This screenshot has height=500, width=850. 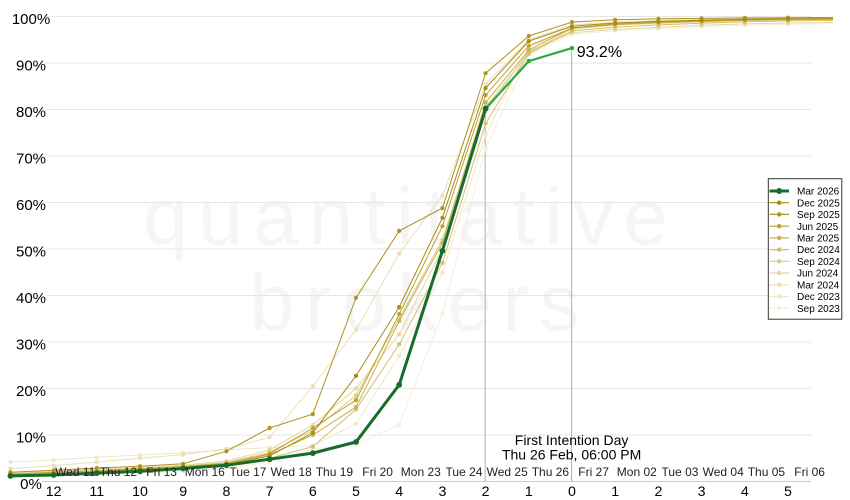 I want to click on svg-text: Fri 27, so click(x=593, y=472).